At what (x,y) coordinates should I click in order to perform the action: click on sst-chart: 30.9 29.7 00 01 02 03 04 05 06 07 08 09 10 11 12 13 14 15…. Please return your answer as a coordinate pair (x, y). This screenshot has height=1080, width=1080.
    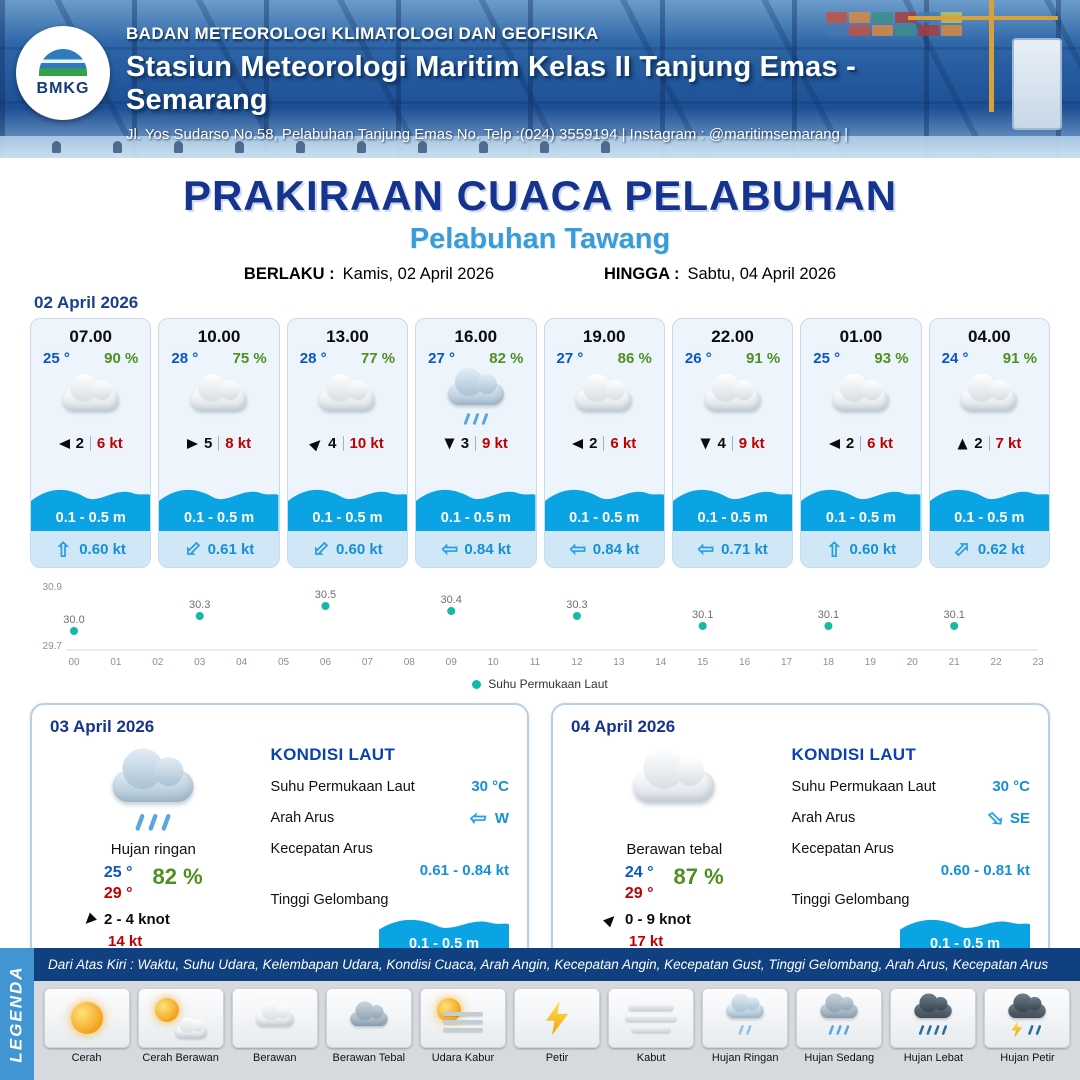
    Looking at the image, I should click on (543, 625).